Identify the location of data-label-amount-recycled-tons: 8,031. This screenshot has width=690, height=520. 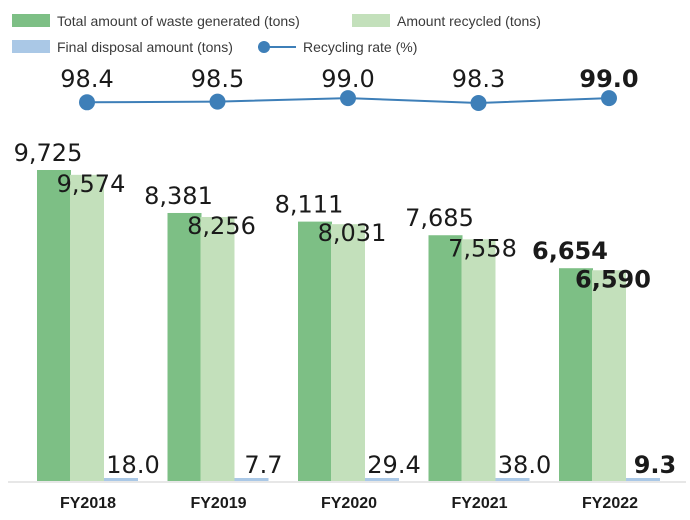
(352, 233).